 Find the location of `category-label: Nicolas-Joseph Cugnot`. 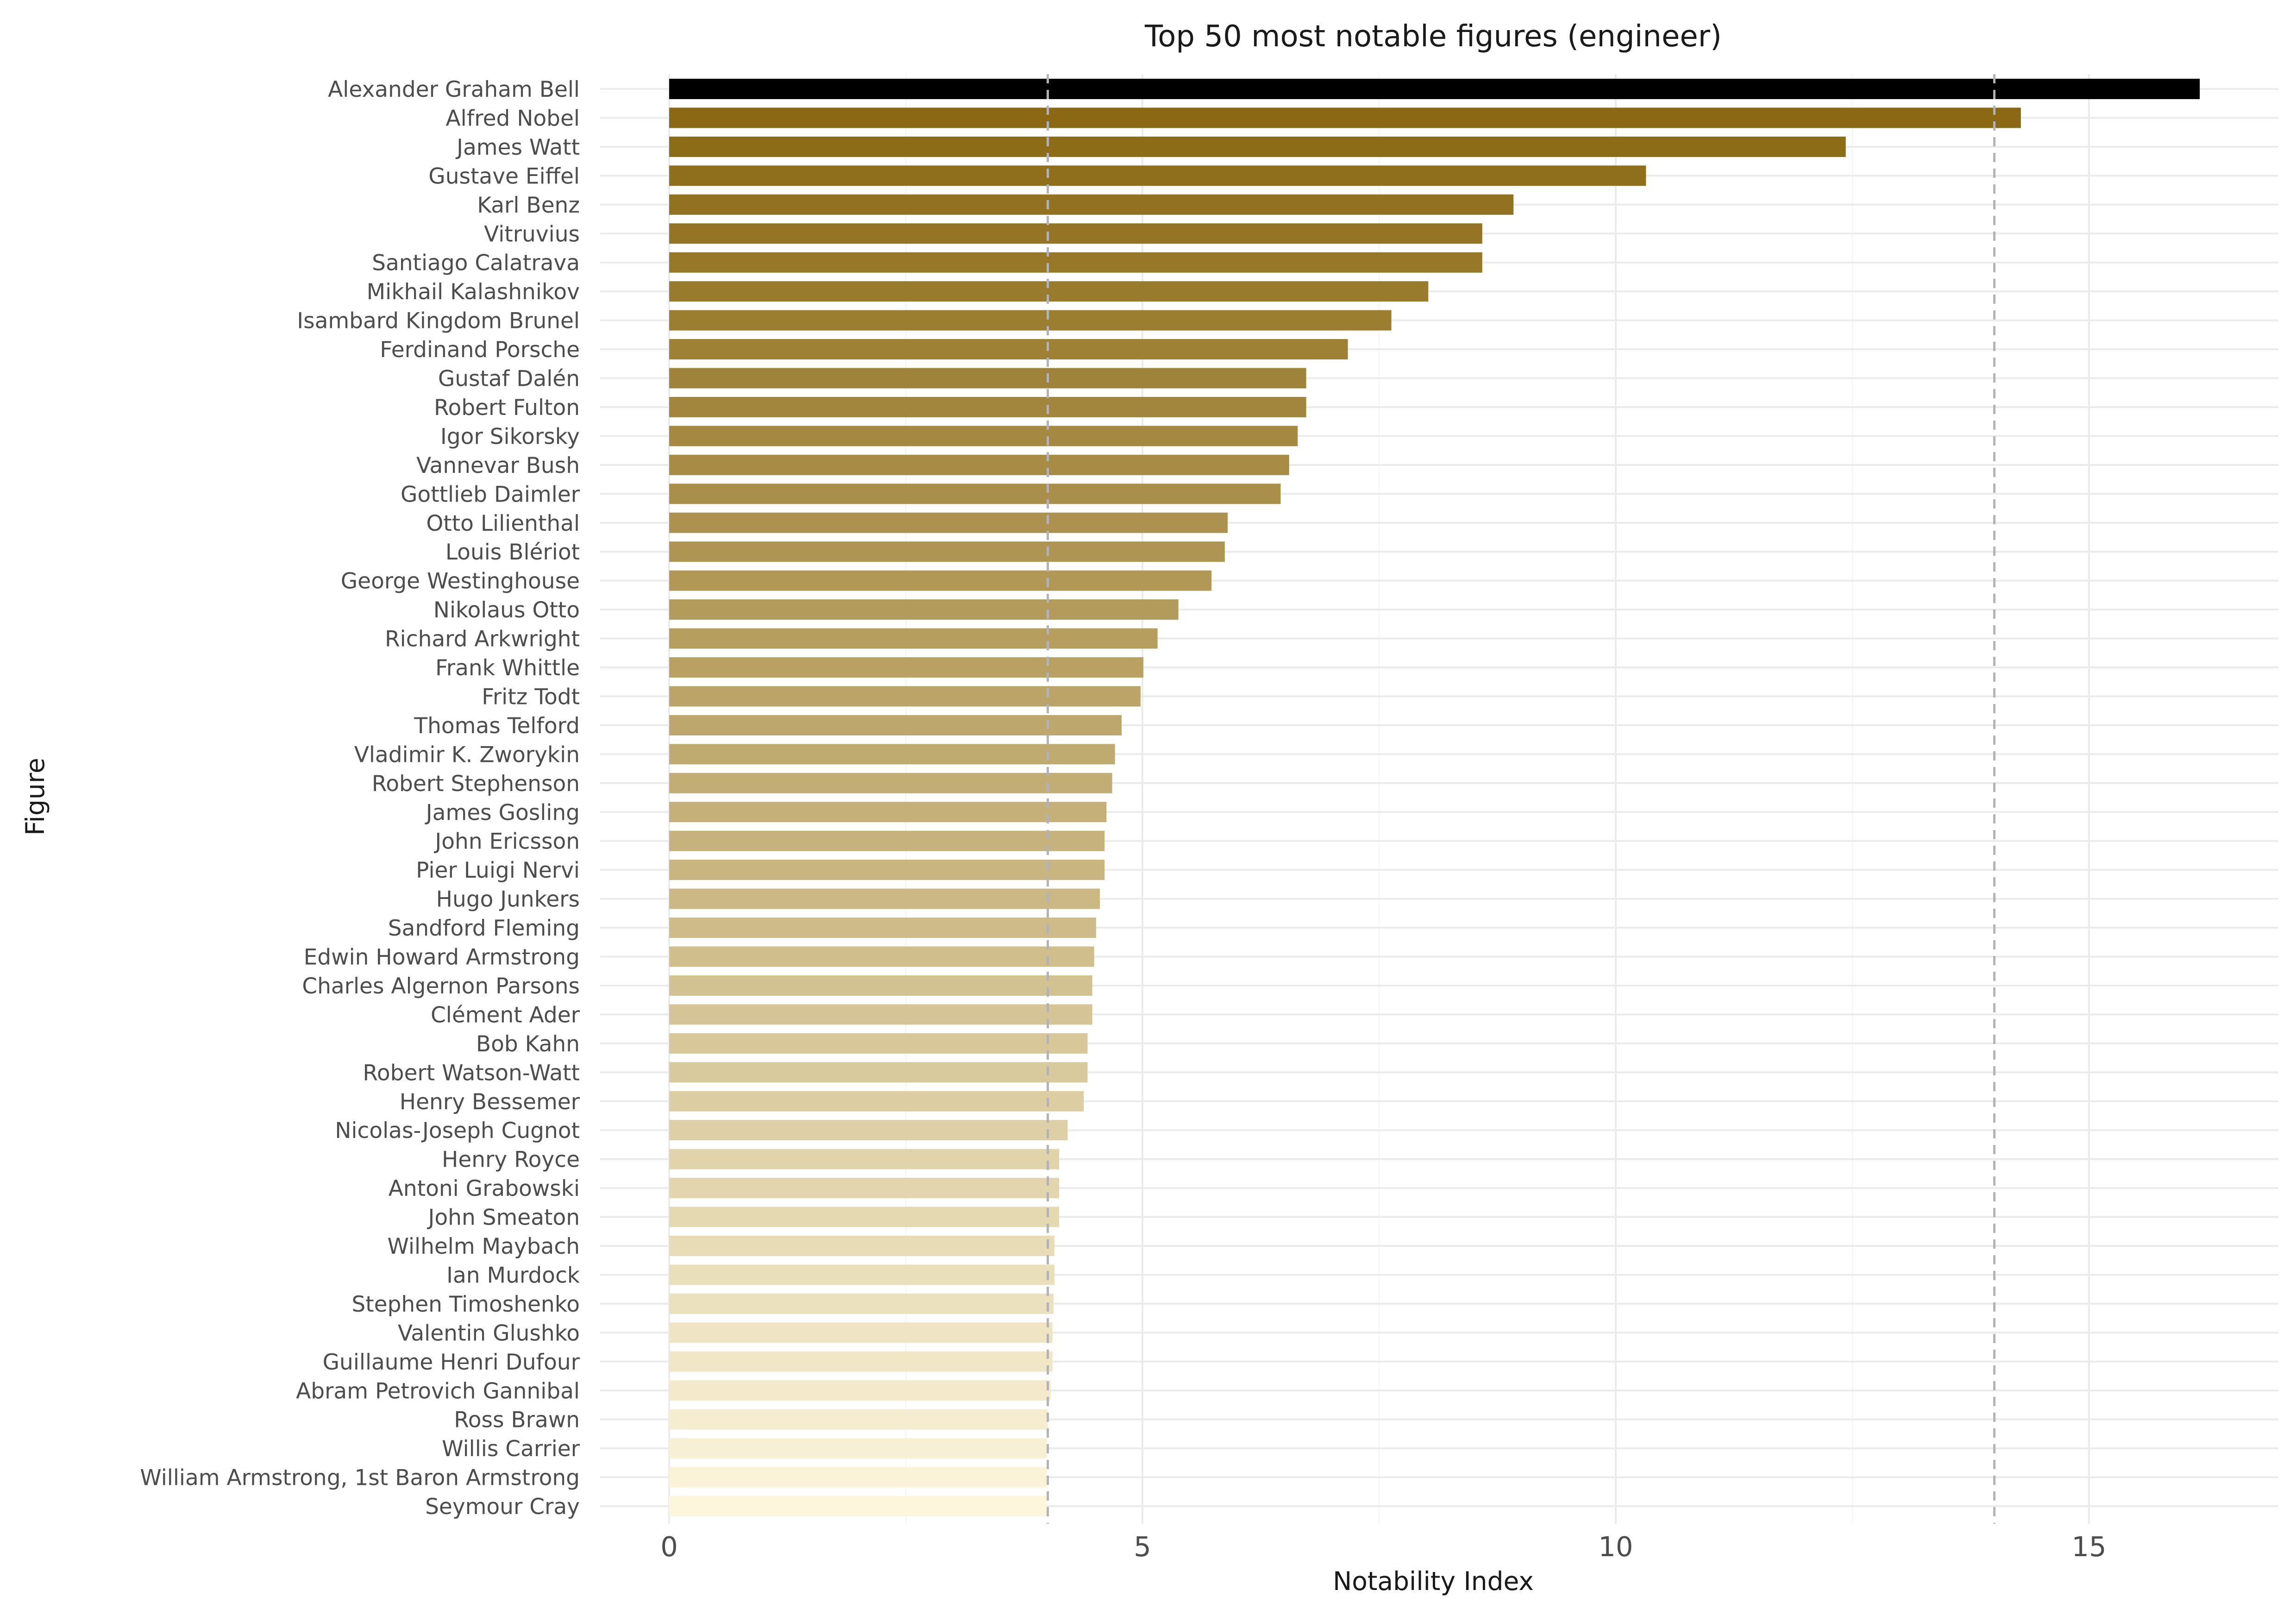

category-label: Nicolas-Joseph Cugnot is located at coordinates (457, 1131).